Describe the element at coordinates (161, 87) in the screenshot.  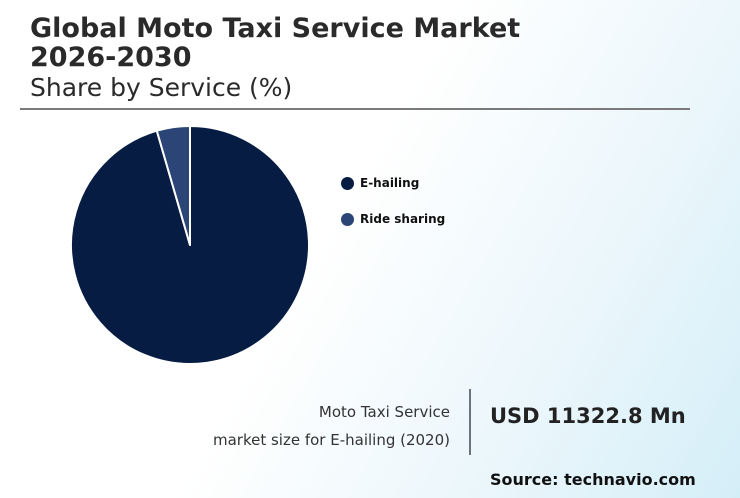
I see `page-subtitle: Share by Service (%)` at that location.